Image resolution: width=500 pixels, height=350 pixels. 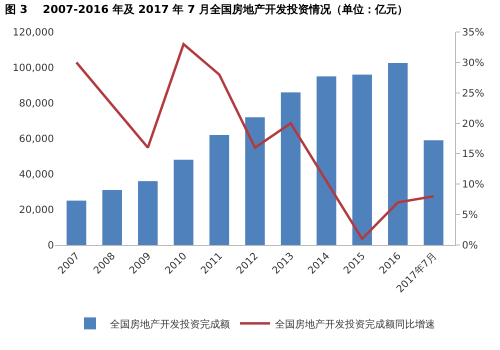 I want to click on y2-tick-label: 25%, so click(x=473, y=94).